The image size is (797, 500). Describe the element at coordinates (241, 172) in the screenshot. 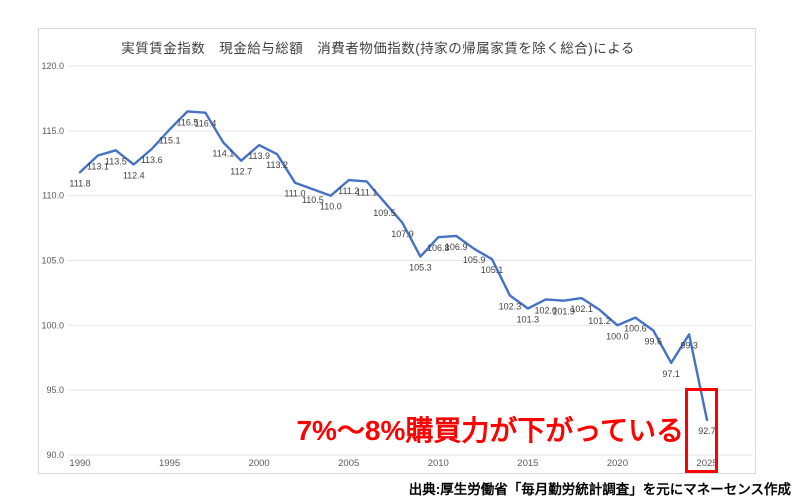

I see `data-point-label: 112.7` at that location.